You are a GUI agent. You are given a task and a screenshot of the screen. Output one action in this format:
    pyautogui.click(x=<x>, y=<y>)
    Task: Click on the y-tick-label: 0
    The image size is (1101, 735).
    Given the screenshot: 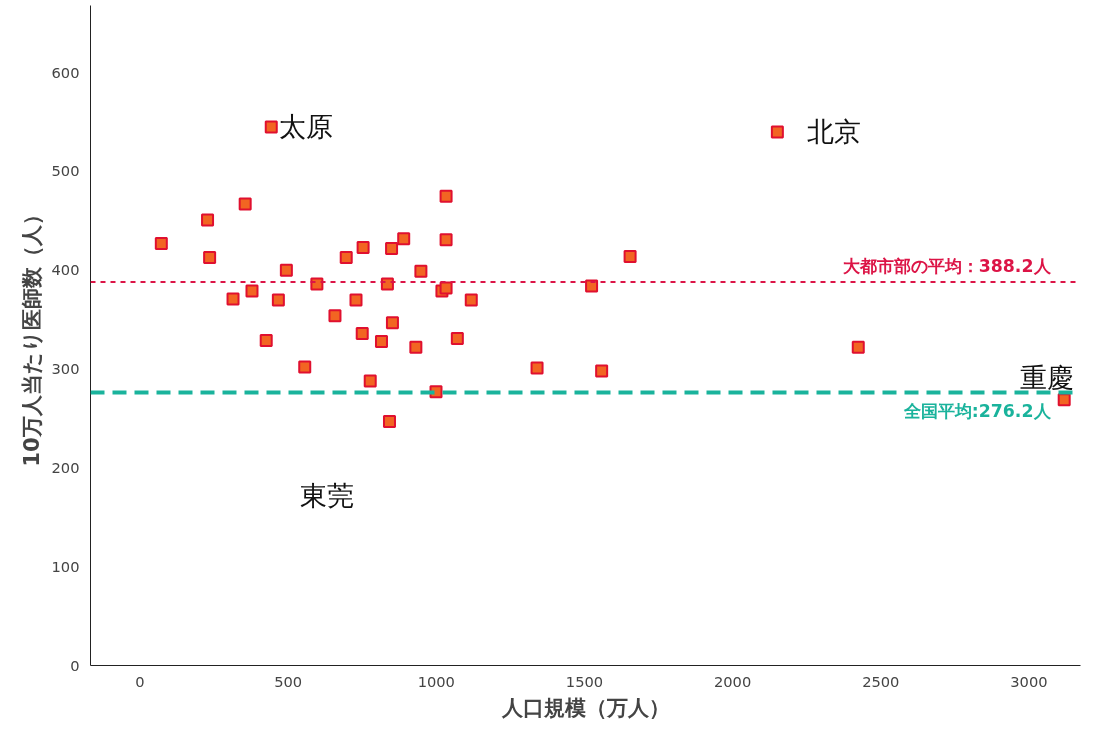 What is the action you would take?
    pyautogui.click(x=75, y=665)
    